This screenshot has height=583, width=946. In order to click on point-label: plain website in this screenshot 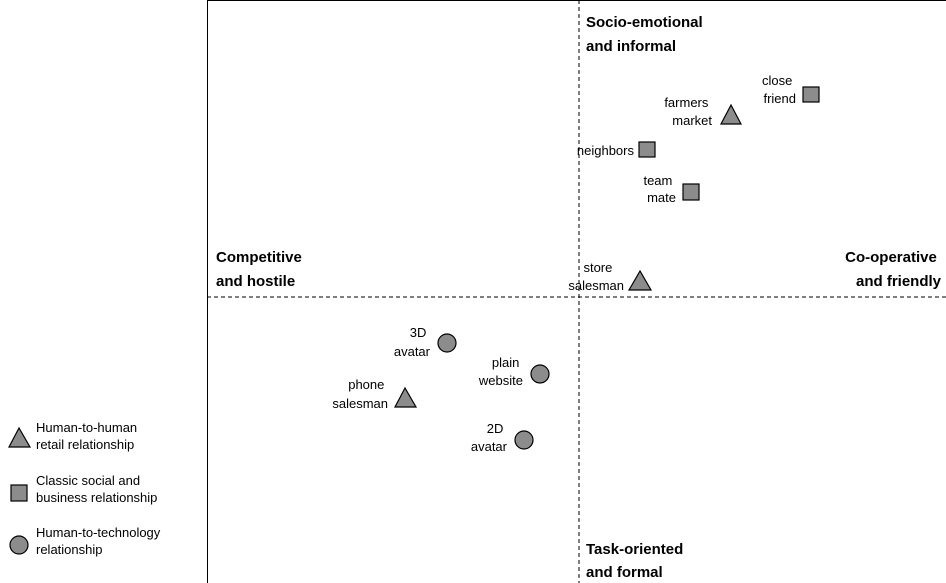, I will do `click(500, 371)`.